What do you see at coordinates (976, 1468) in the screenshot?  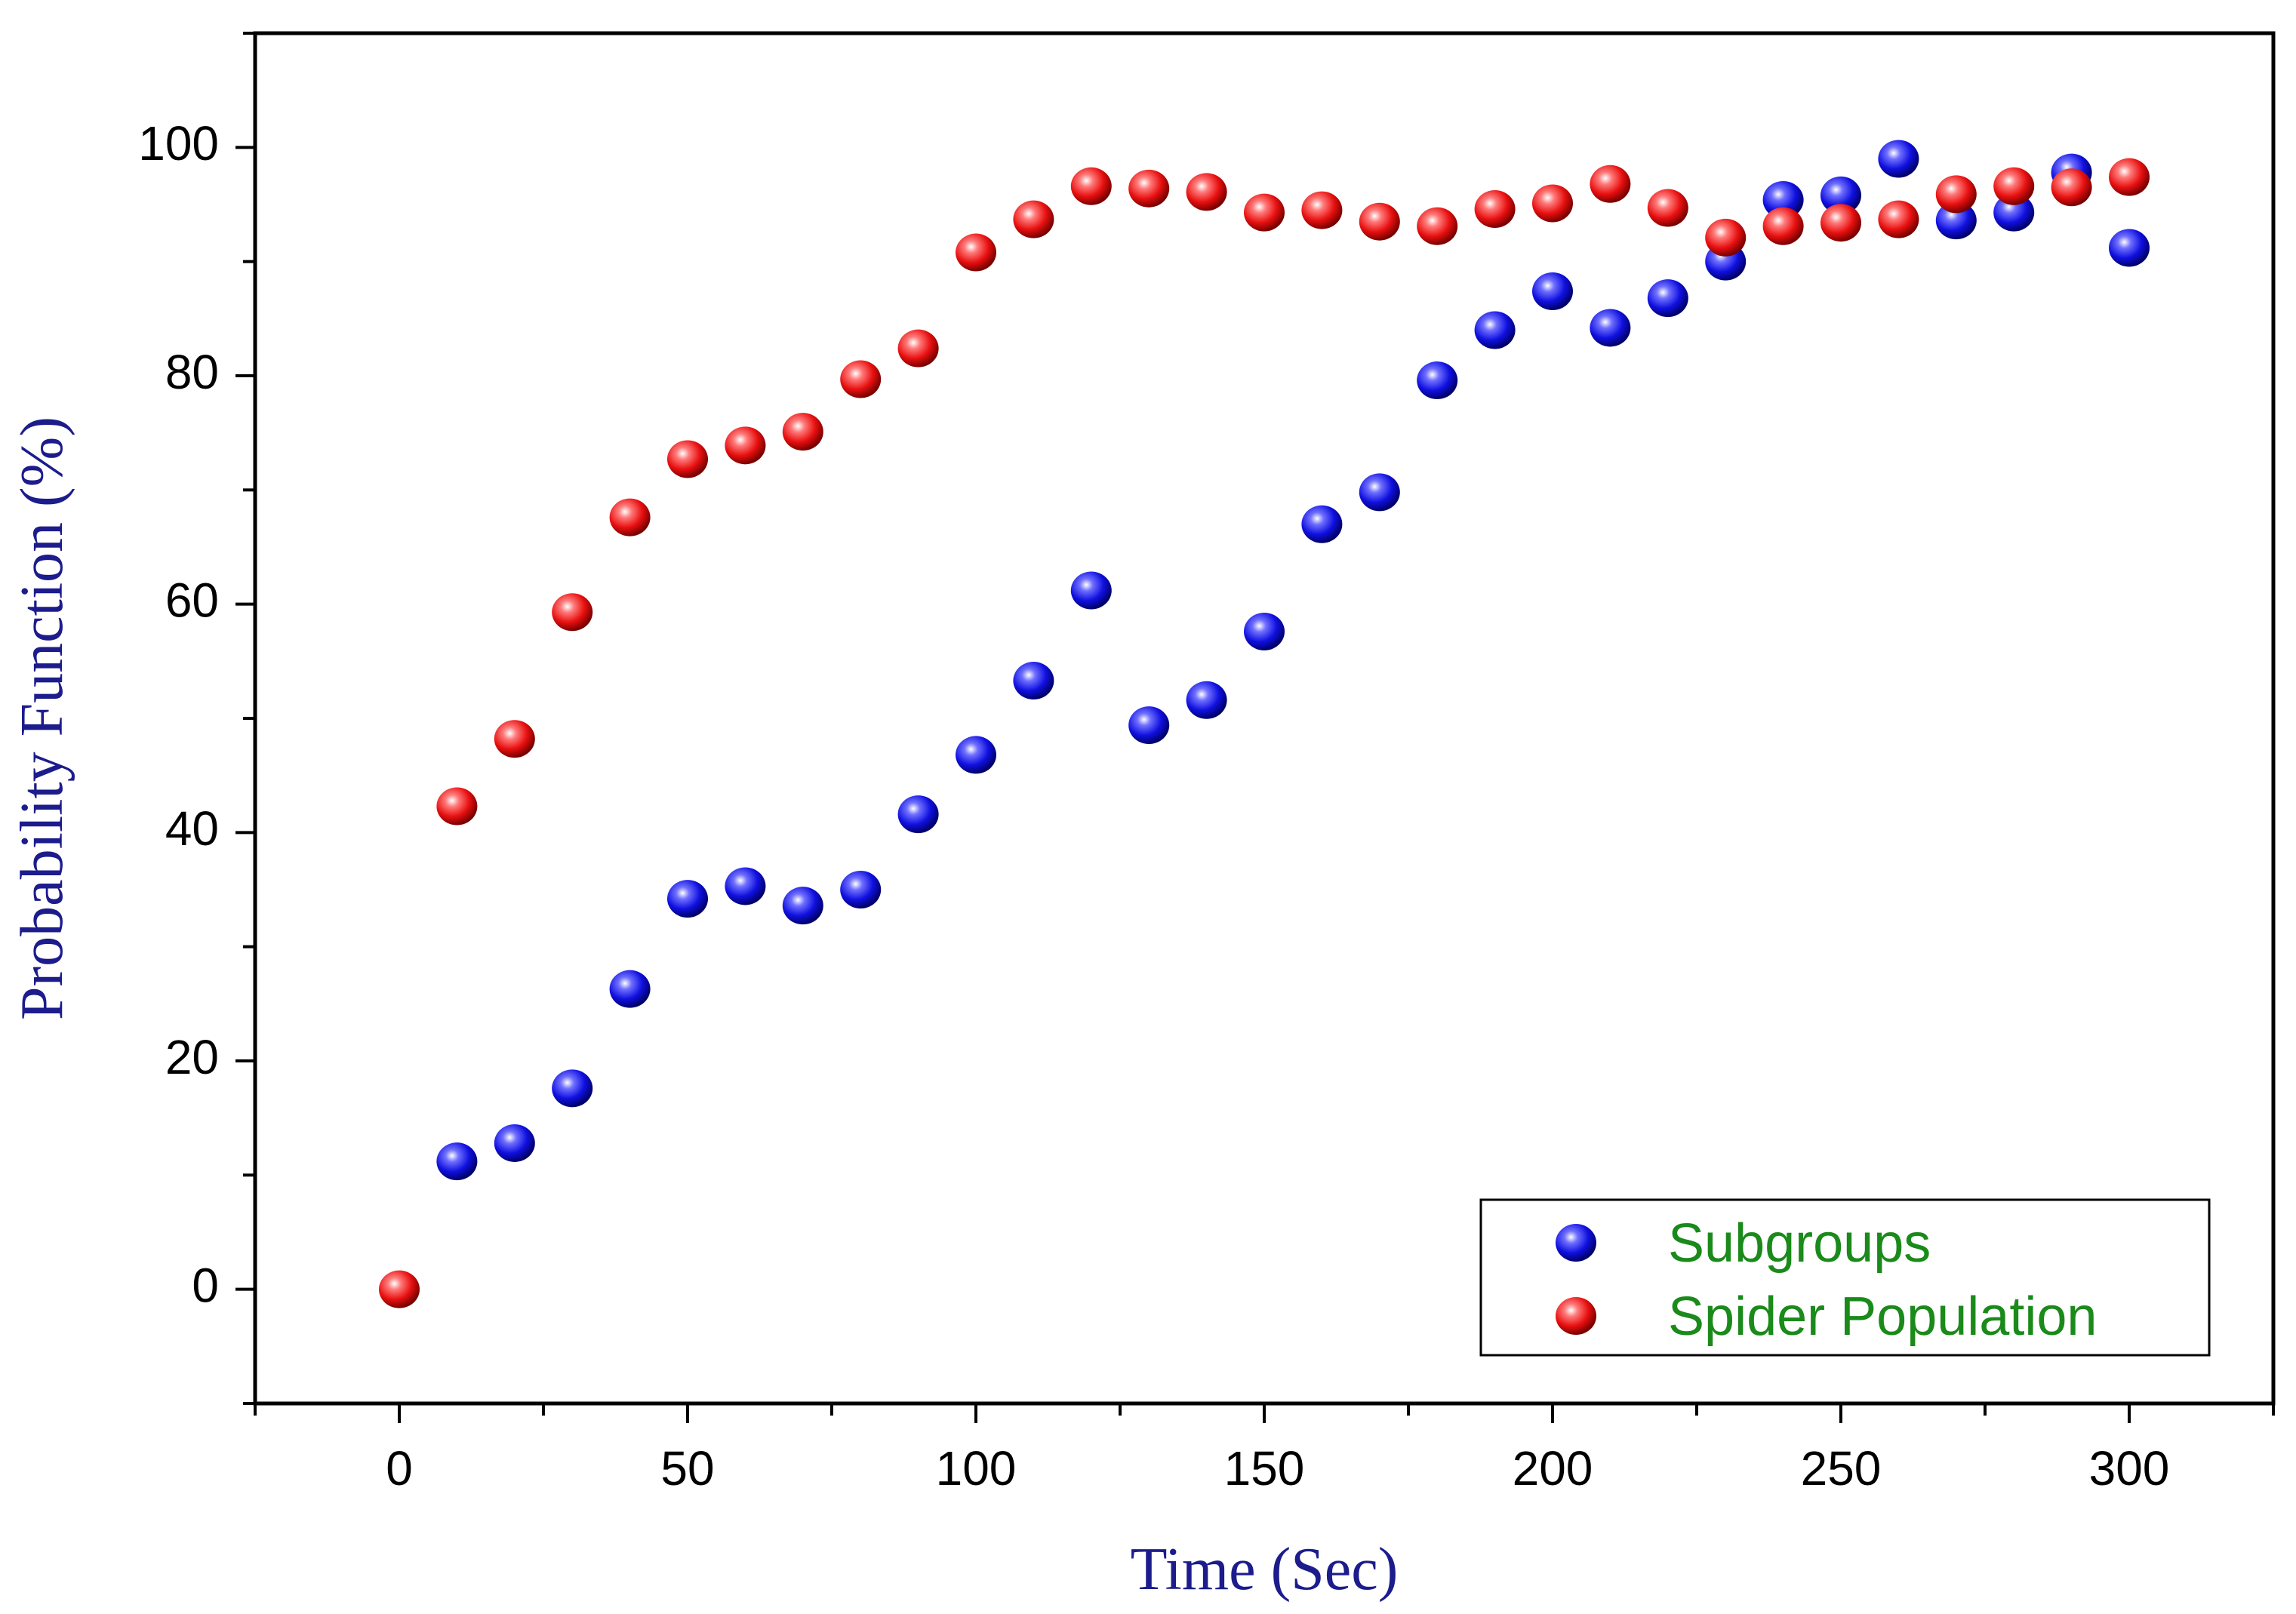 I see `x-tick-label: 100` at bounding box center [976, 1468].